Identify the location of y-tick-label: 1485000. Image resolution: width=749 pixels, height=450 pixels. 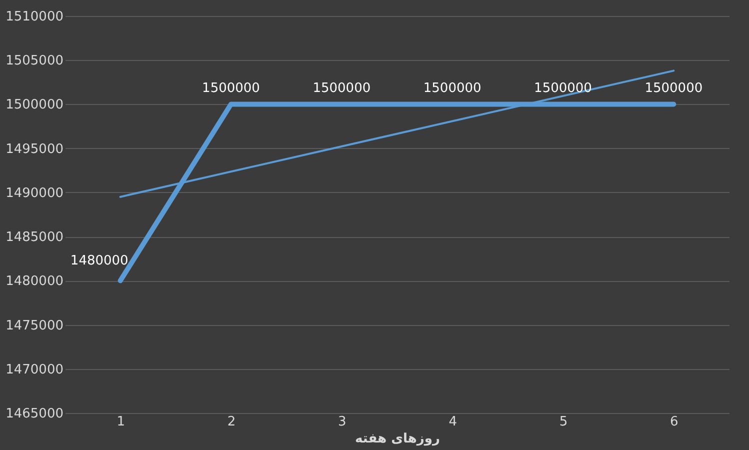
(35, 238).